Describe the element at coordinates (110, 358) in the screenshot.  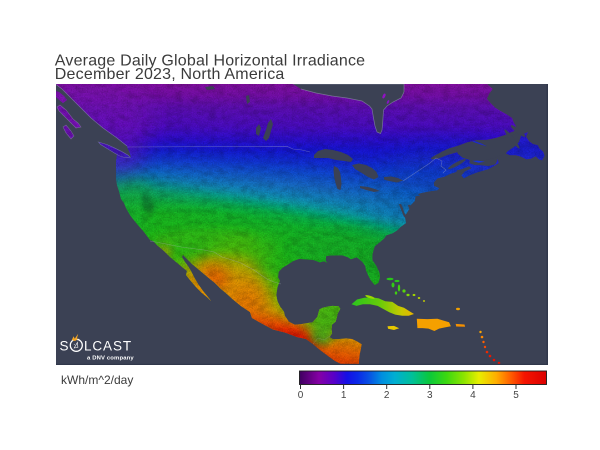
I see `svg-text: a DNV company` at that location.